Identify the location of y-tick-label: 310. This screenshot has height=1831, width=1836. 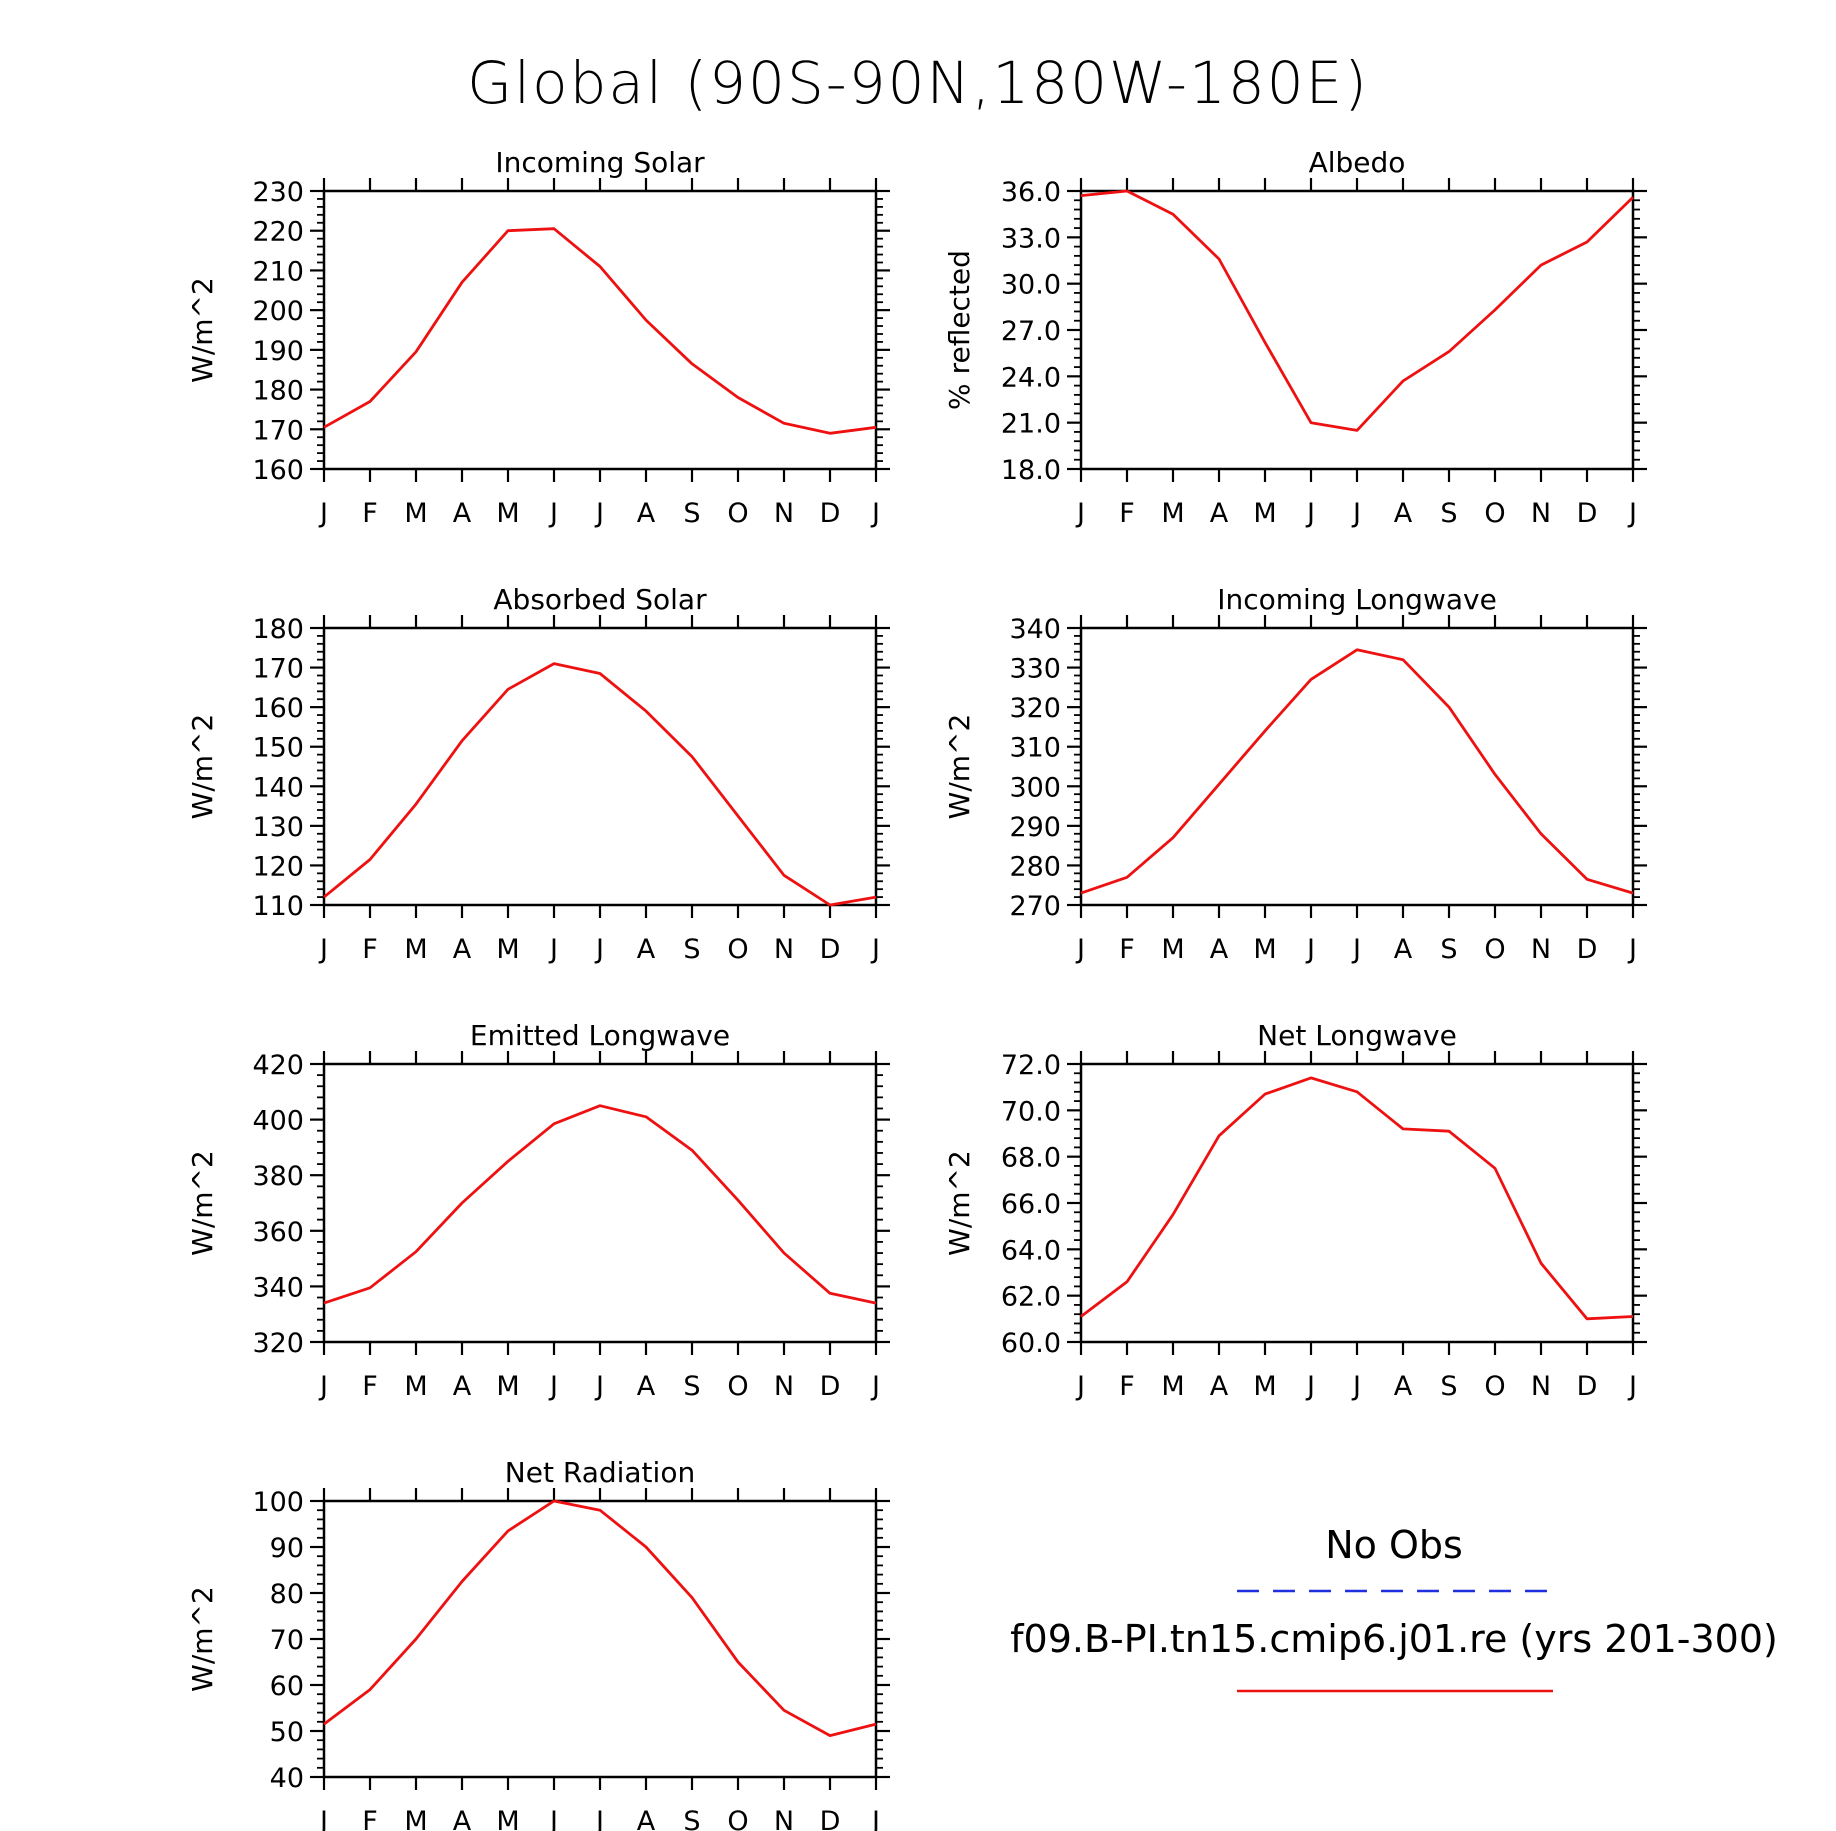
(1035, 748).